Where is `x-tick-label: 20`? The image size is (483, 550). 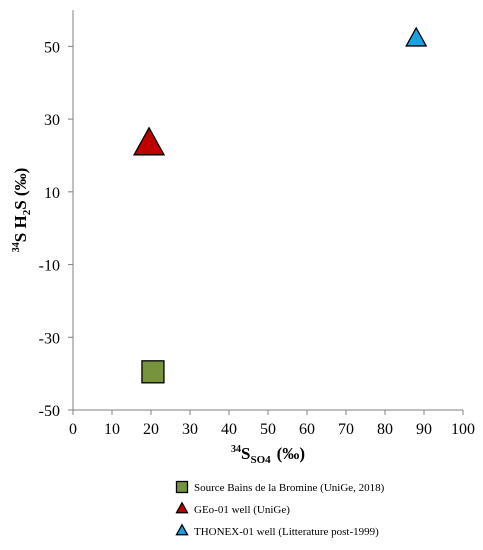 x-tick-label: 20 is located at coordinates (151, 429).